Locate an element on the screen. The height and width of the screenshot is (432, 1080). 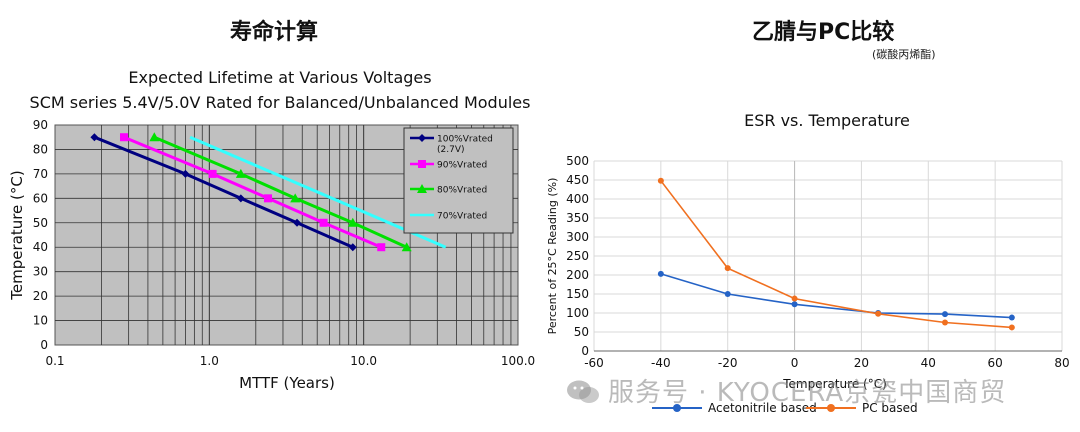
y-tick-label: 450 is located at coordinates (577, 180).